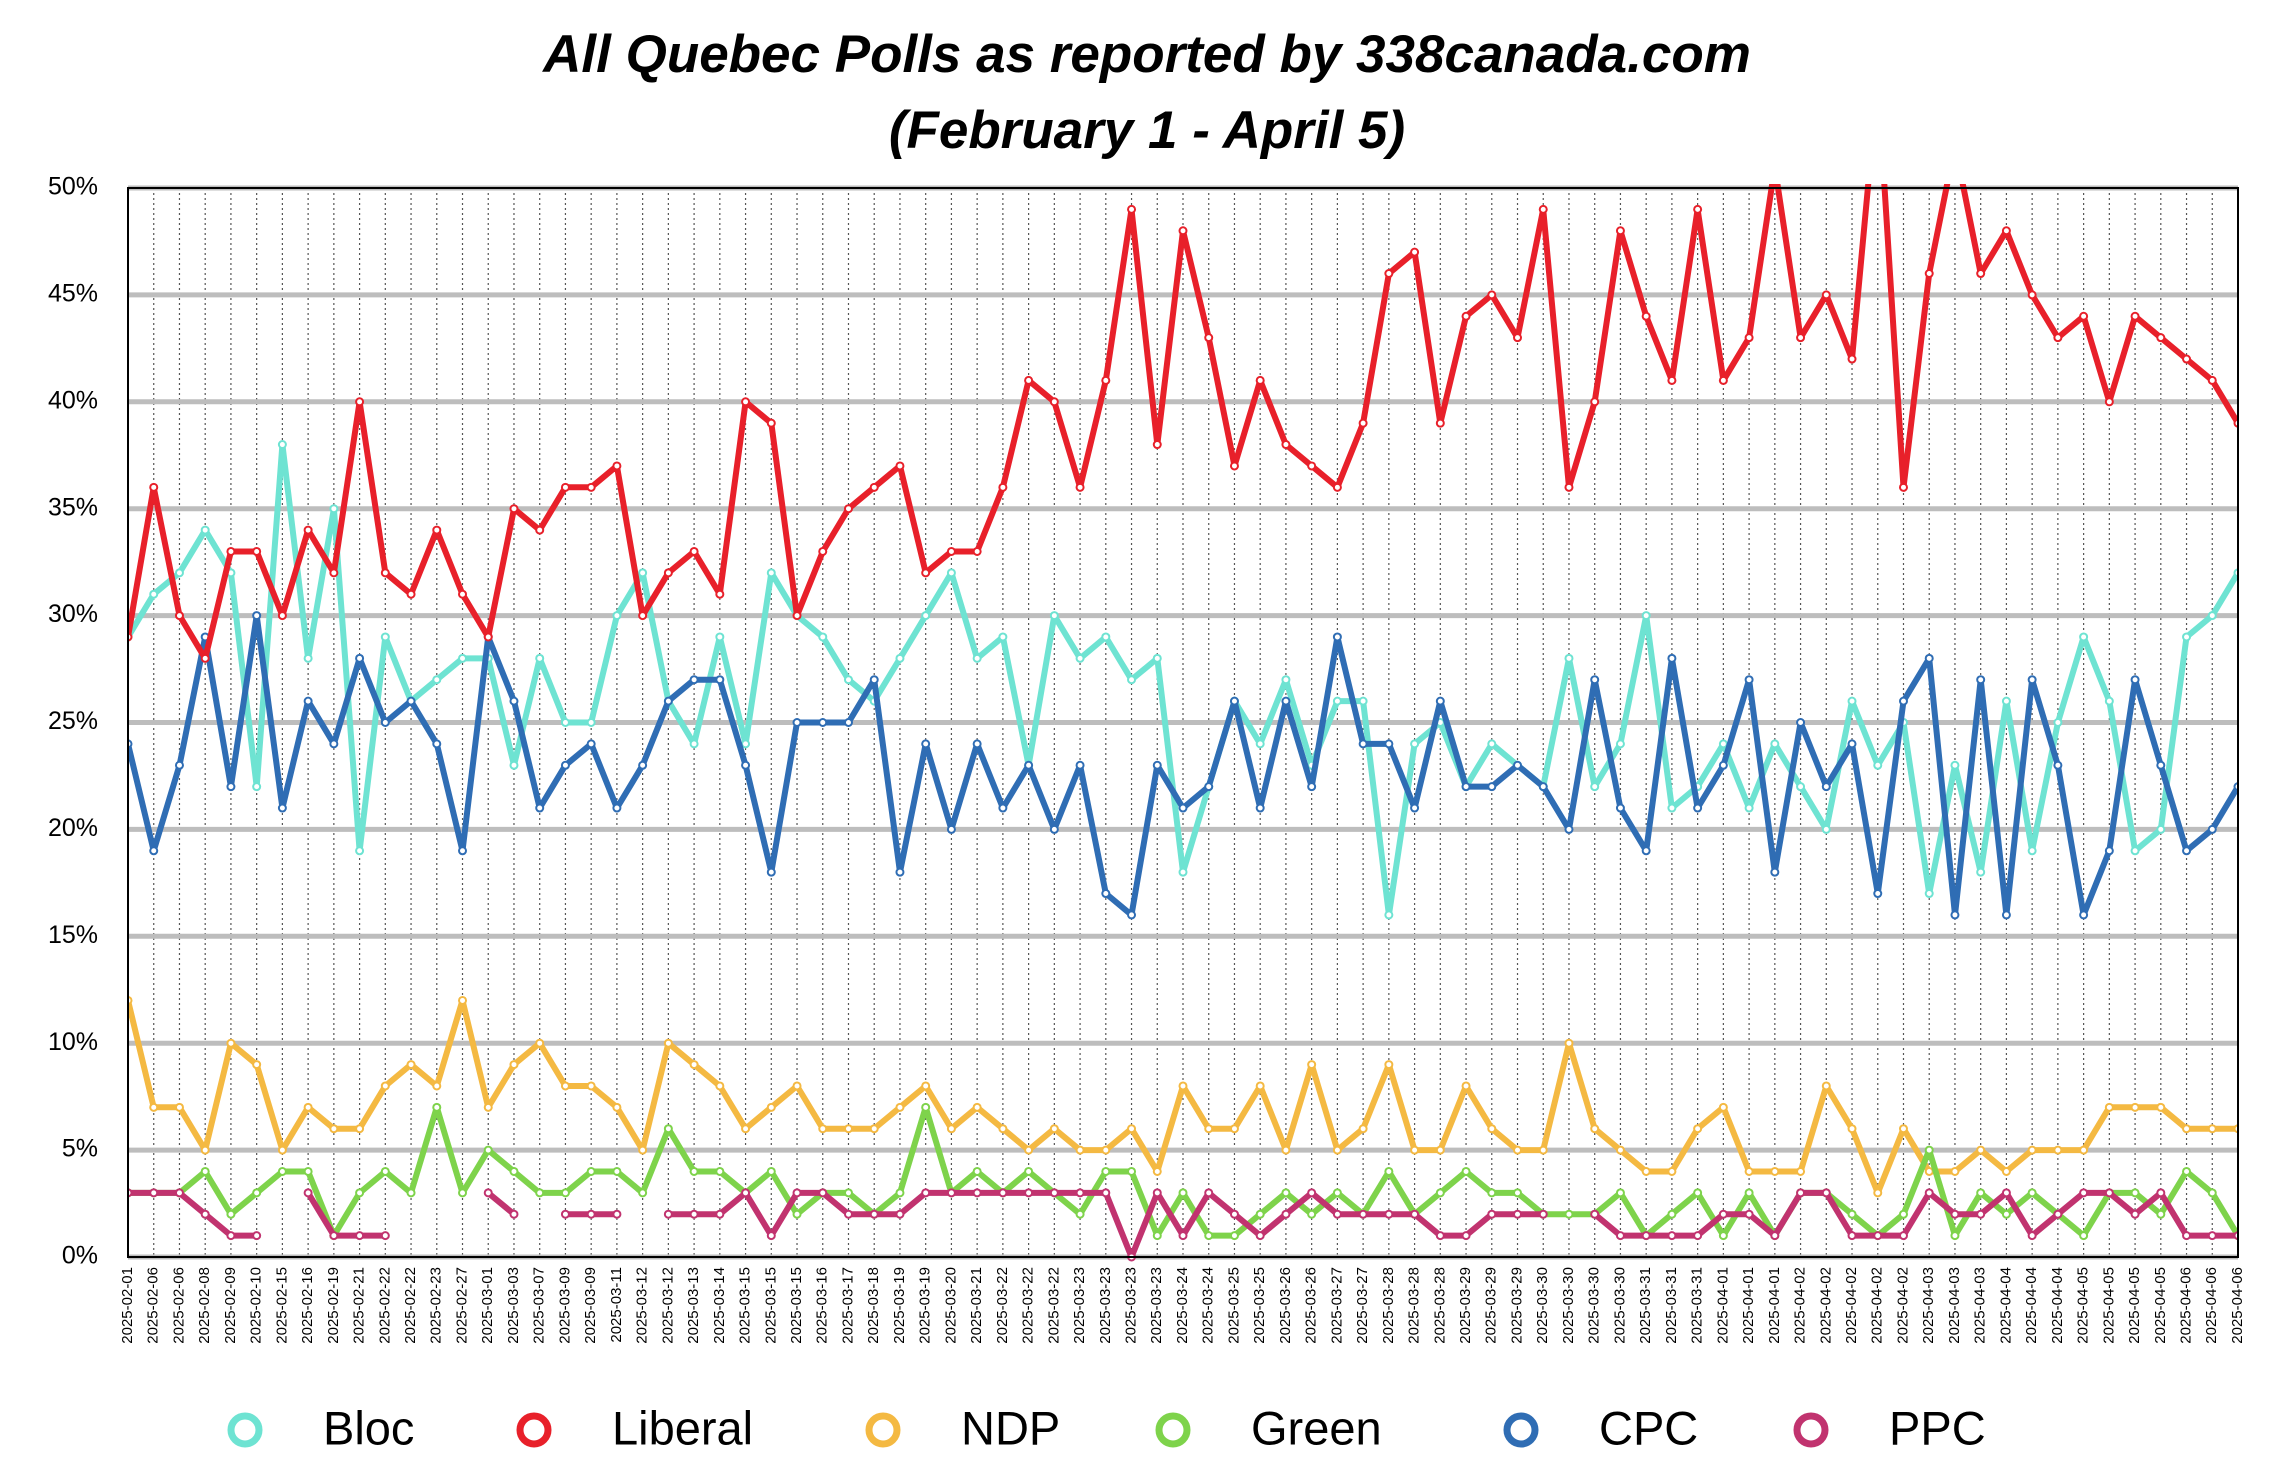 This screenshot has height=1468, width=2294. Describe the element at coordinates (1851, 1305) in the screenshot. I see `x-tick-label: 2025-04-02` at that location.